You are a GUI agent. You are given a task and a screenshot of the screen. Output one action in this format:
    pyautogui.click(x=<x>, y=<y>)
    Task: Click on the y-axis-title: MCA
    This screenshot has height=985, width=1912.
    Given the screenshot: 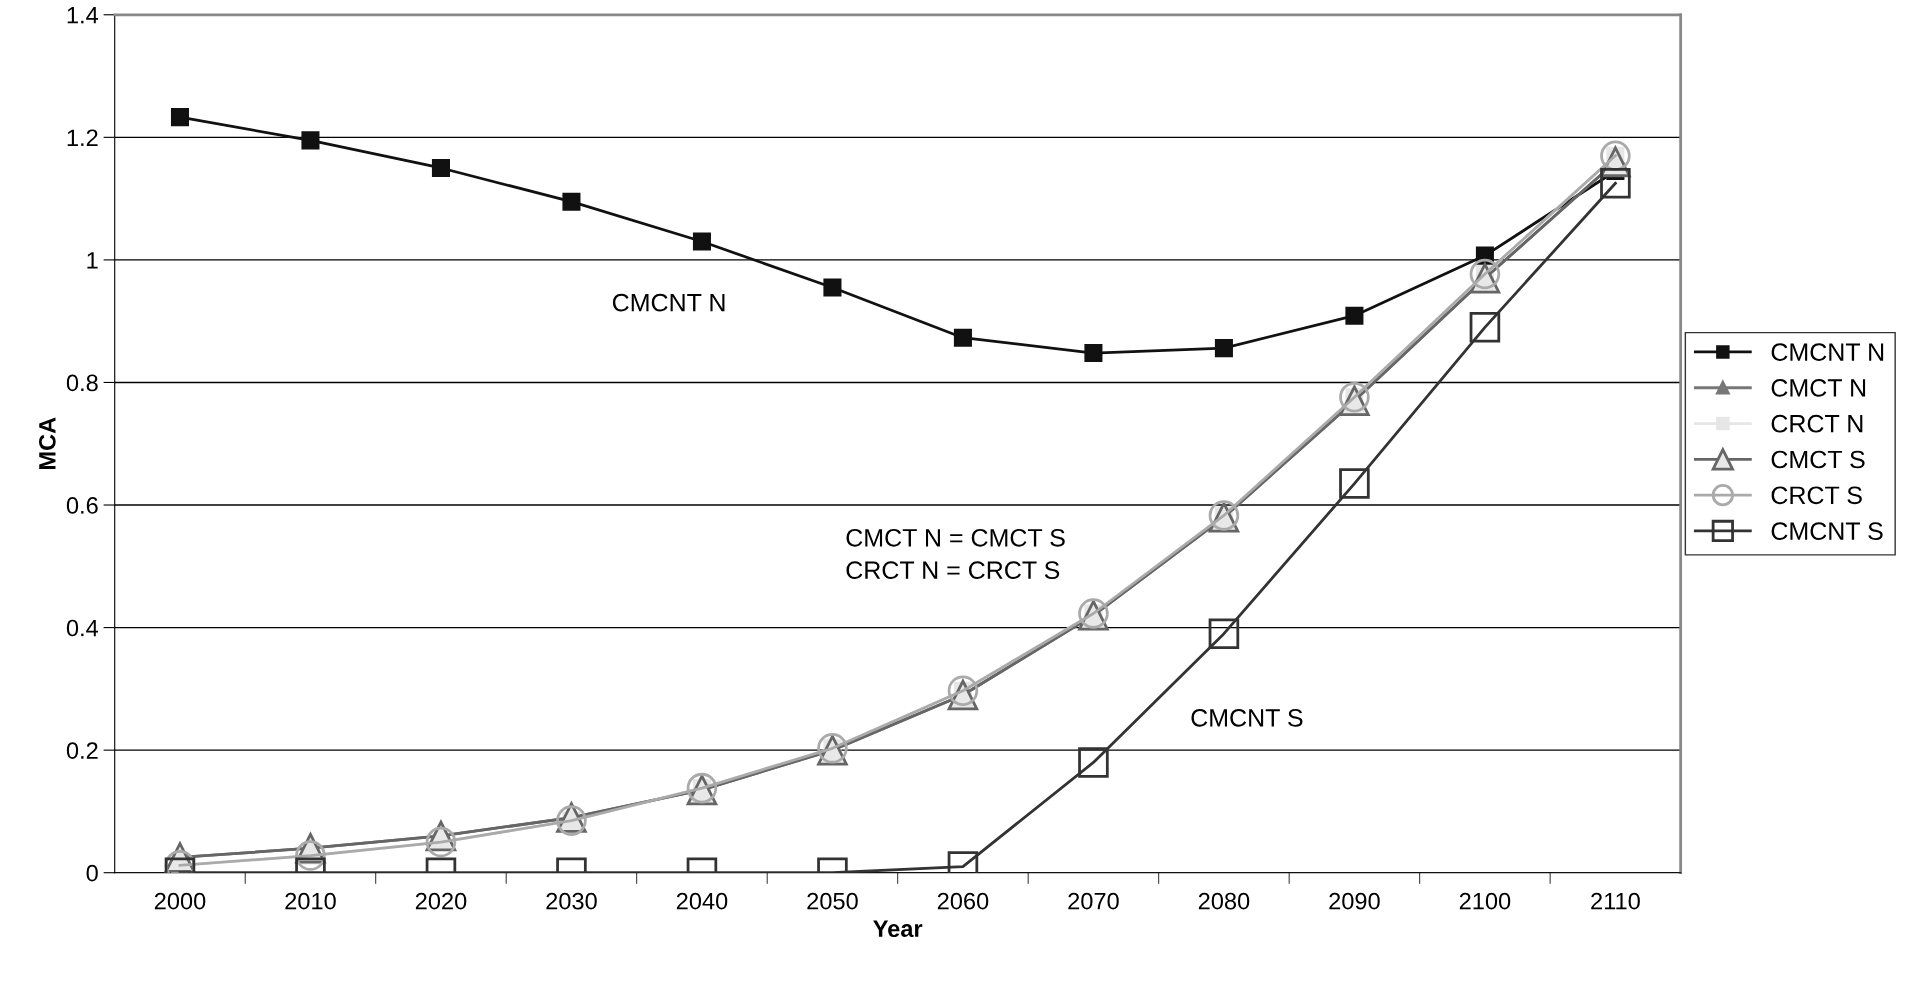 What is the action you would take?
    pyautogui.click(x=47, y=443)
    